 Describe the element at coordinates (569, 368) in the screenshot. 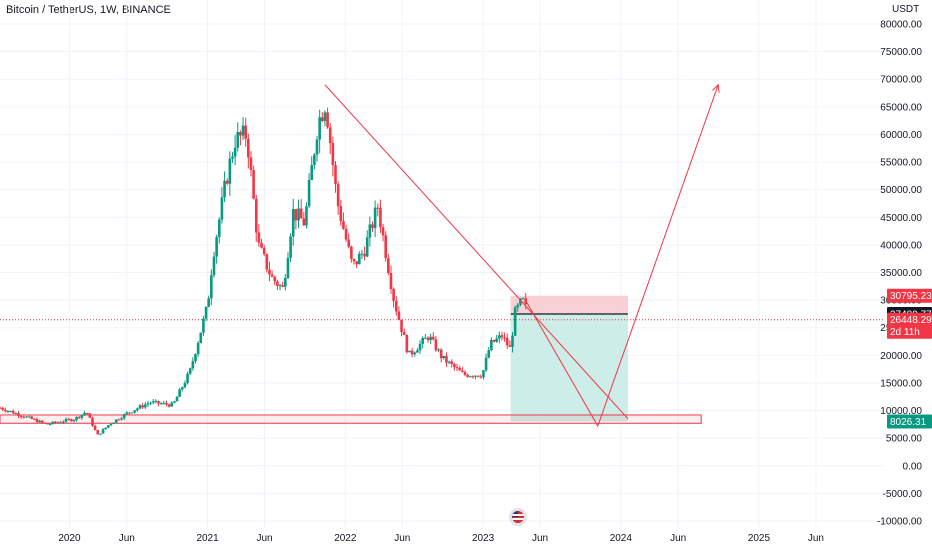

I see `take-profit-zone` at that location.